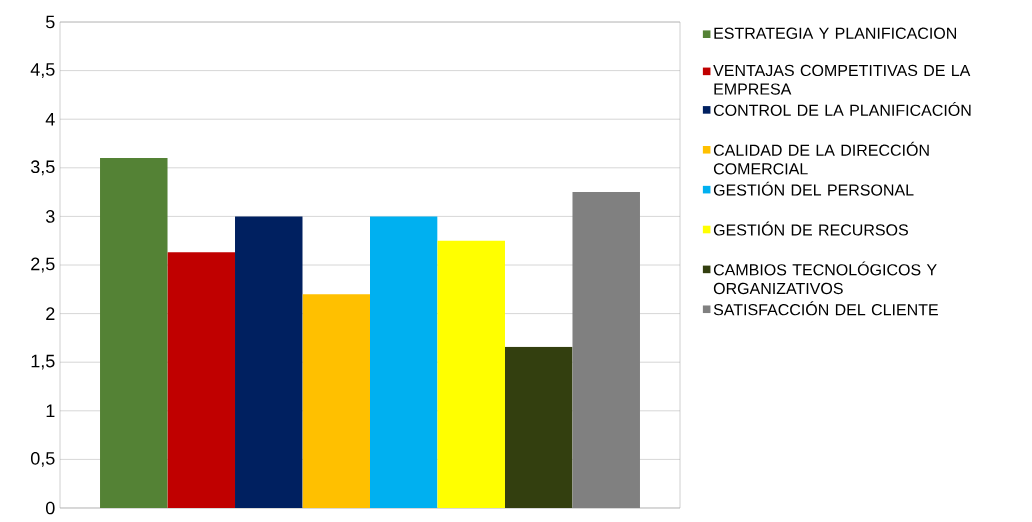  What do you see at coordinates (825, 278) in the screenshot?
I see `legend-label: CAMBIOS TECNOLÓGICOS Y ORGANIZATIVOS` at bounding box center [825, 278].